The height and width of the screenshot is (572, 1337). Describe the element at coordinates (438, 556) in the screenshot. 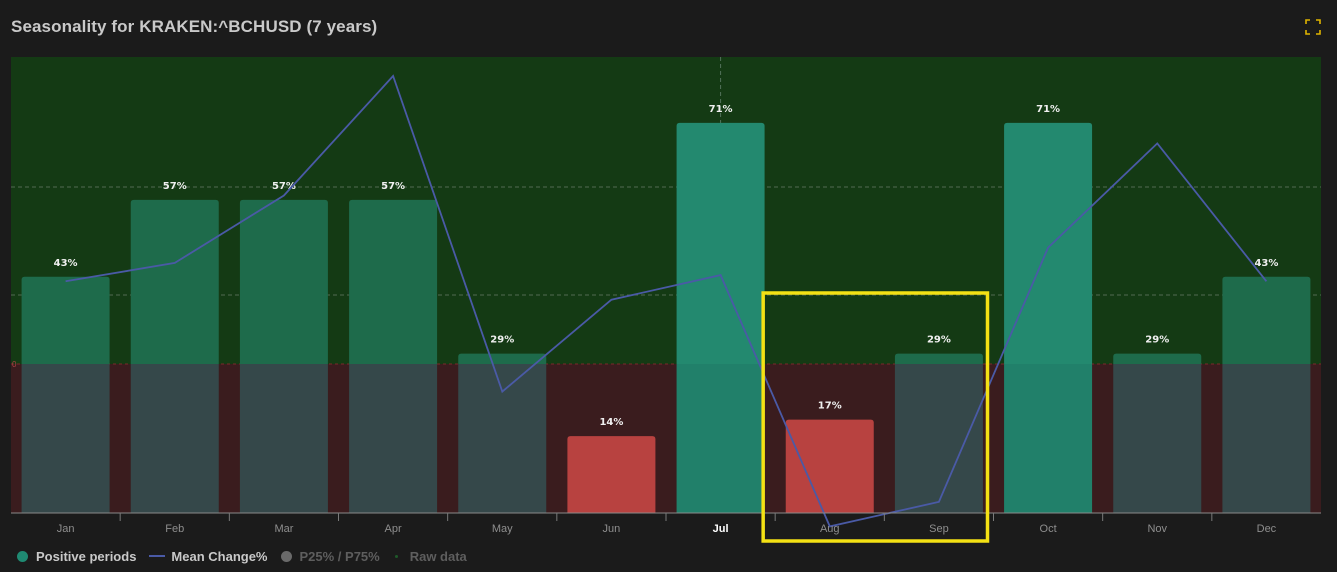

I see `legend-label: Raw data` at that location.